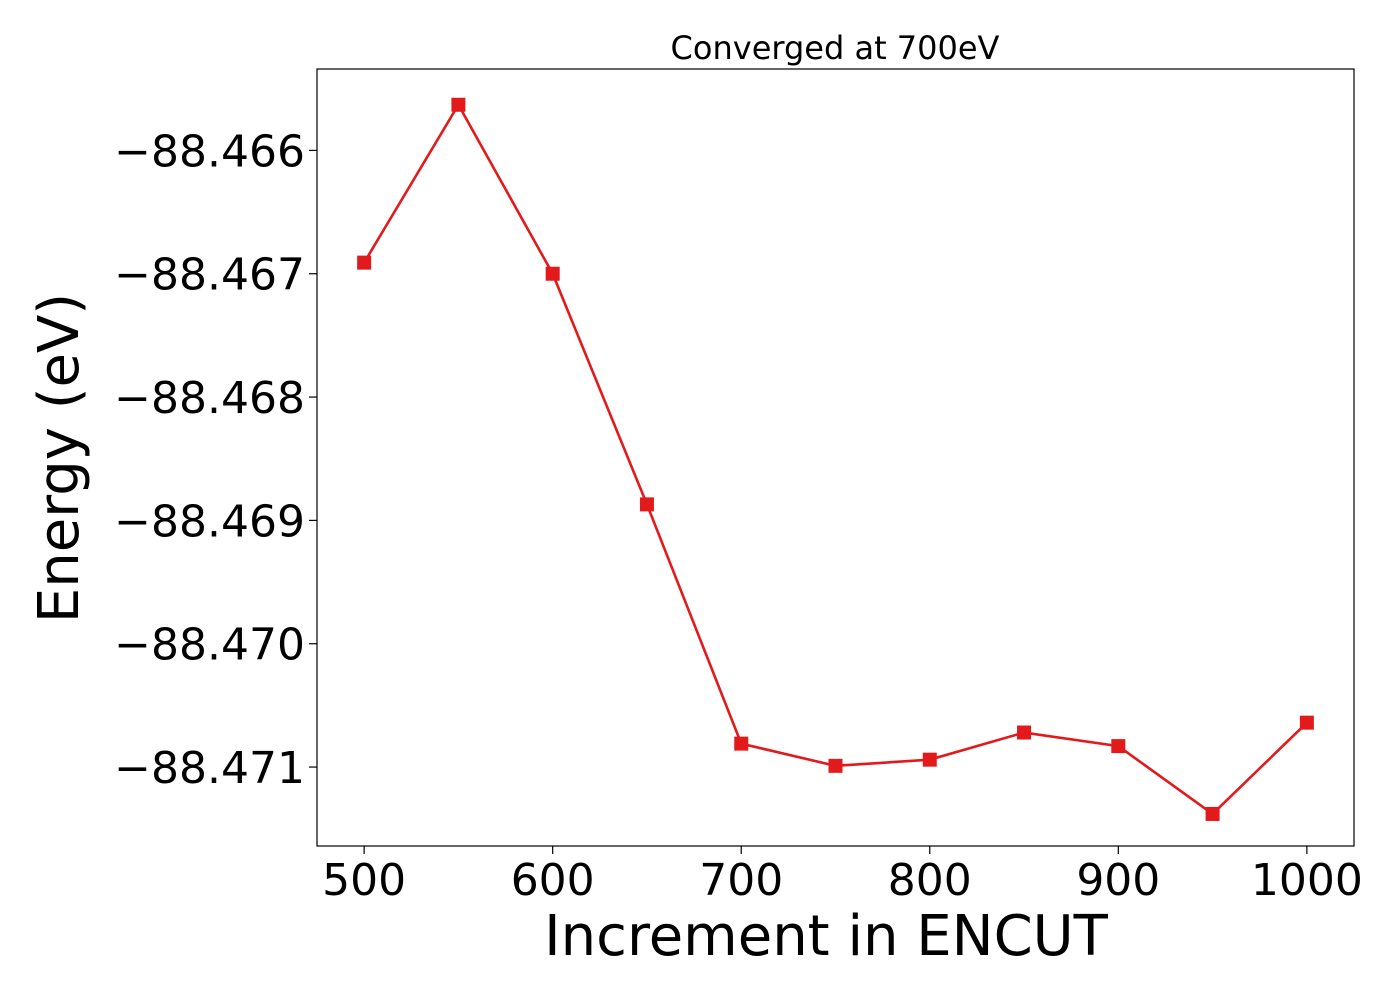 This screenshot has height=1000, width=1400. I want to click on x-tick-label: 900, so click(1118, 880).